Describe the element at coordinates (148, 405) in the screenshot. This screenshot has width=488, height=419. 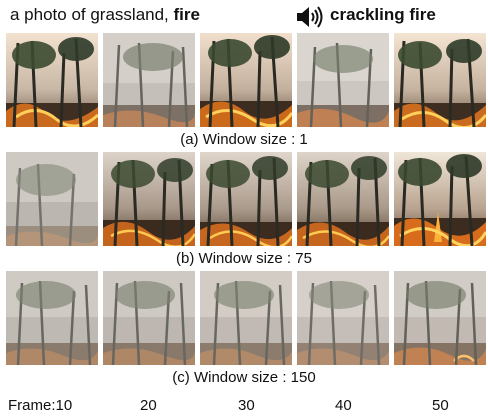
I see `frame-label: 20` at that location.